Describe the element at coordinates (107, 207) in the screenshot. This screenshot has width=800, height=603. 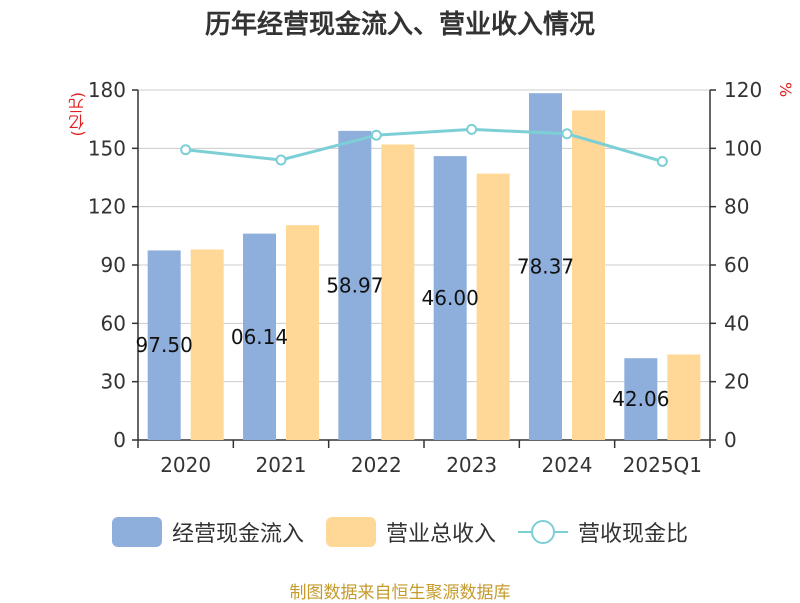
I see `y-left-tick-label: 120` at that location.